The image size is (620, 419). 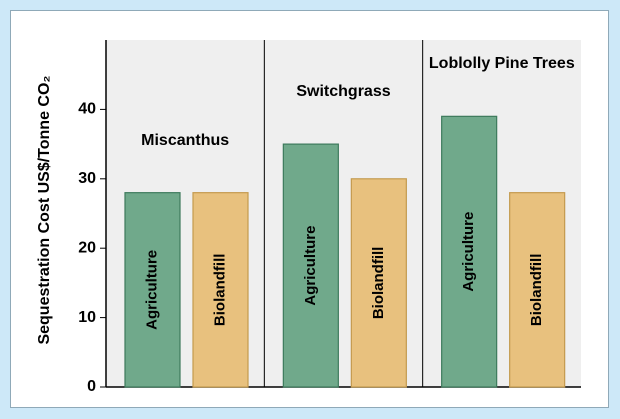 What do you see at coordinates (91, 386) in the screenshot?
I see `y-tick-label: 0` at bounding box center [91, 386].